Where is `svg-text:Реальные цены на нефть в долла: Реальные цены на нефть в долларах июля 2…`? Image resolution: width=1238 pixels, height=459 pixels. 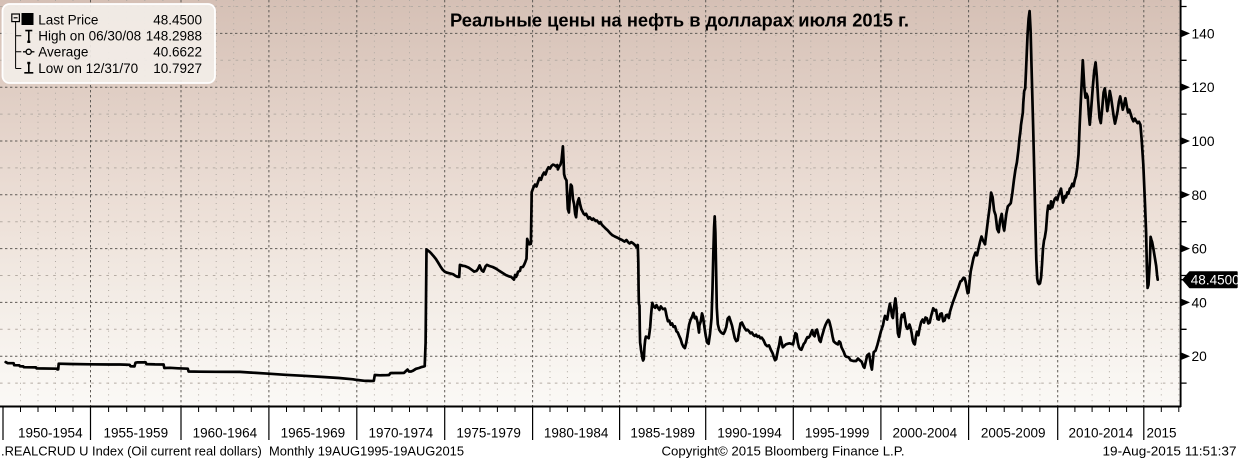
svg-text:Реальные цены на нефть в долла: Реальные цены на нефть в долларах июля 2… is located at coordinates (679, 21).